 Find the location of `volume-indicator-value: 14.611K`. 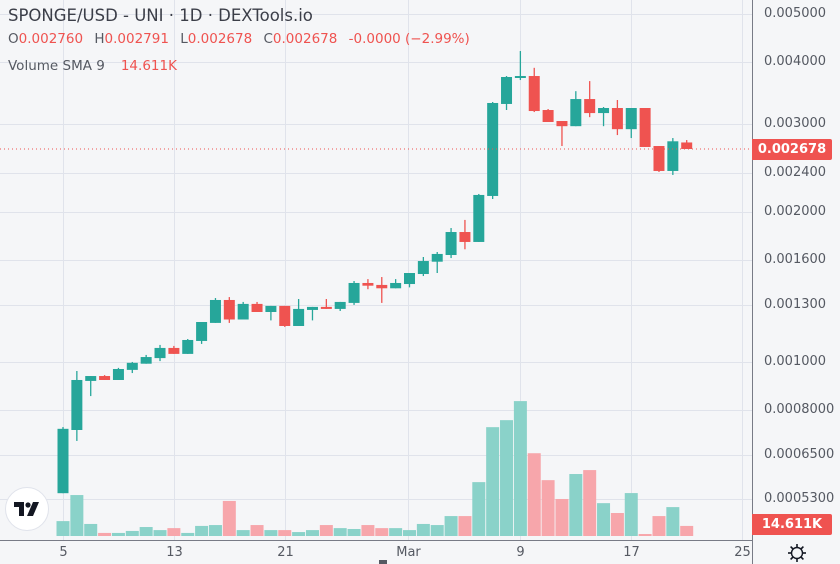

volume-indicator-value: 14.611K is located at coordinates (148, 66).